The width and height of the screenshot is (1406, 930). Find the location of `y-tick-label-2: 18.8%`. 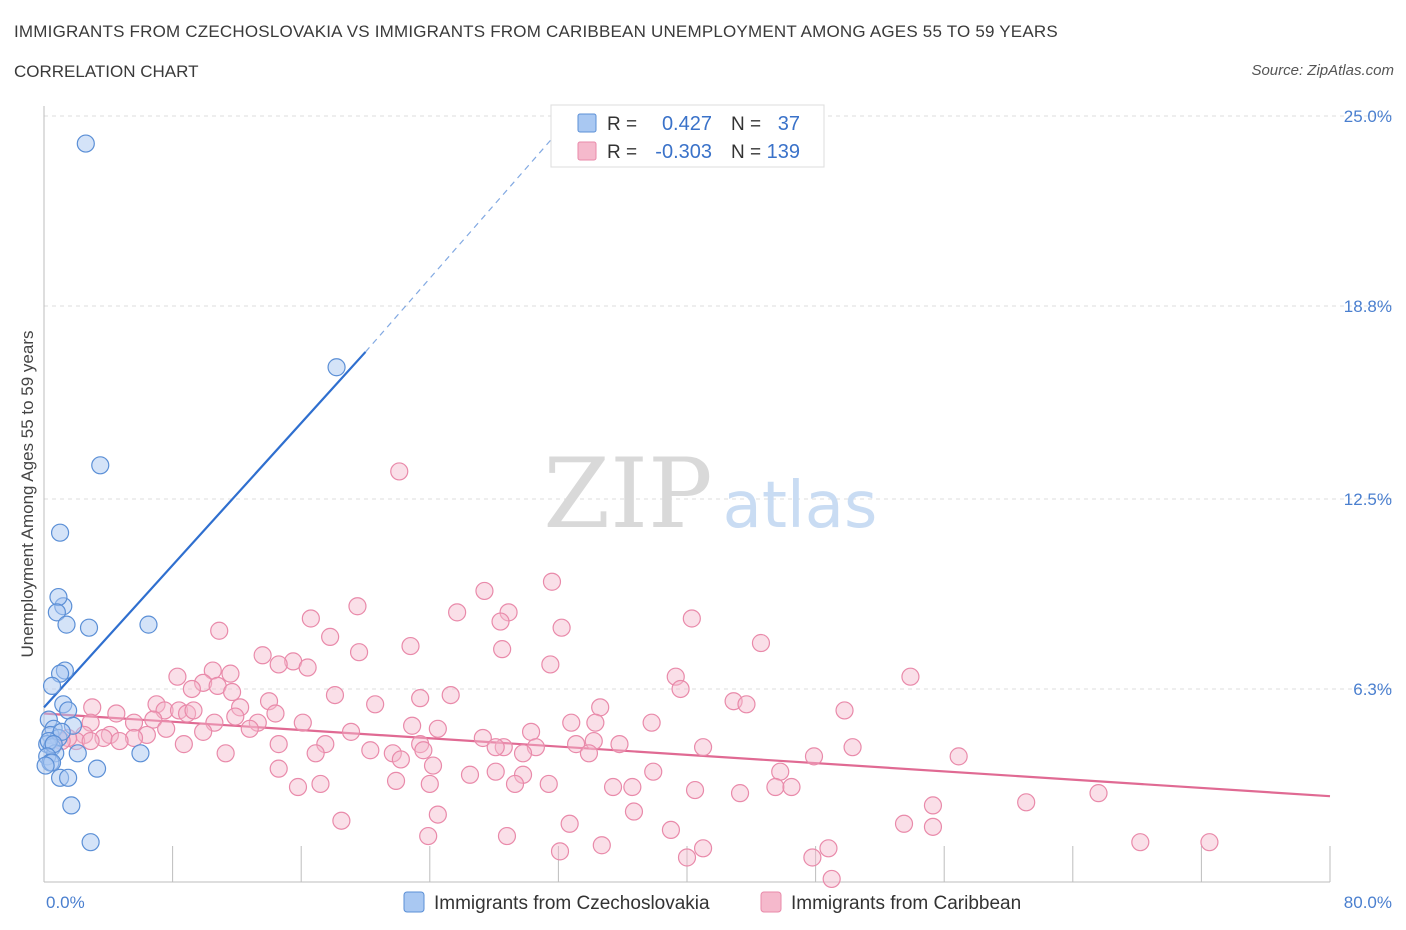

y-tick-label-2: 18.8% is located at coordinates (1368, 306).